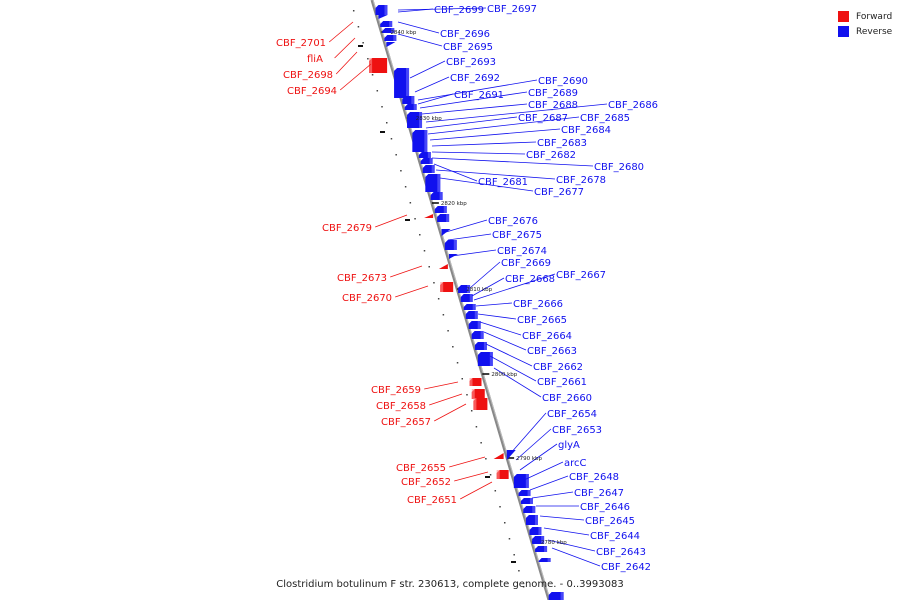 Image resolution: width=900 pixels, height=600 pixels. I want to click on legend-swatch-forward, so click(843, 16).